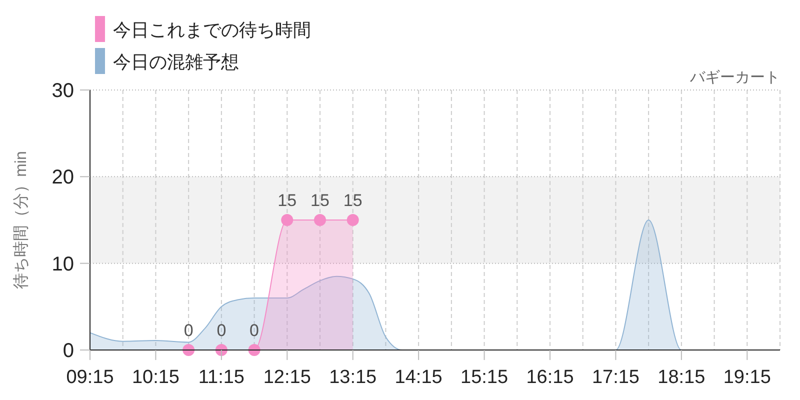 This screenshot has height=400, width=800. Describe the element at coordinates (221, 377) in the screenshot. I see `x-tick-label: 11:15` at that location.